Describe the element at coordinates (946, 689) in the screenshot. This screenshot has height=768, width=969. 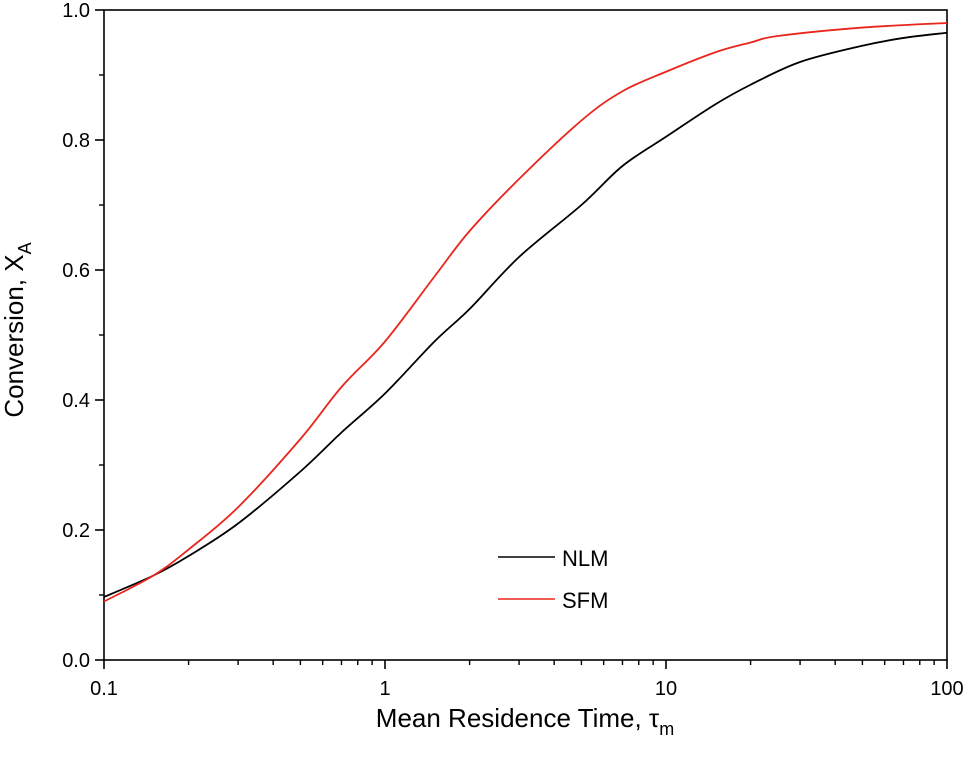
I see `x-tick-label: 100` at that location.